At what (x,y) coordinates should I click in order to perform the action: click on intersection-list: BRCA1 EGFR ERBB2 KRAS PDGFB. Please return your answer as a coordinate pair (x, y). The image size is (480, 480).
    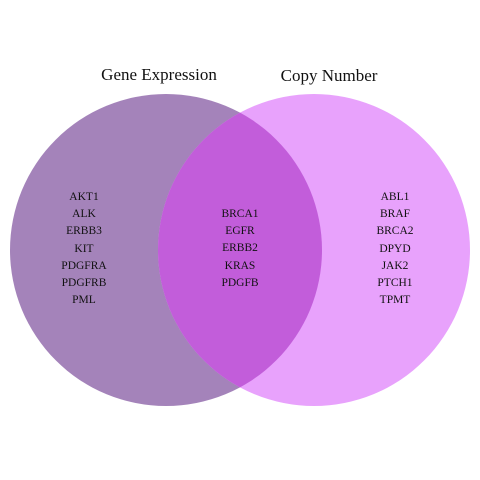
    Looking at the image, I should click on (239, 249).